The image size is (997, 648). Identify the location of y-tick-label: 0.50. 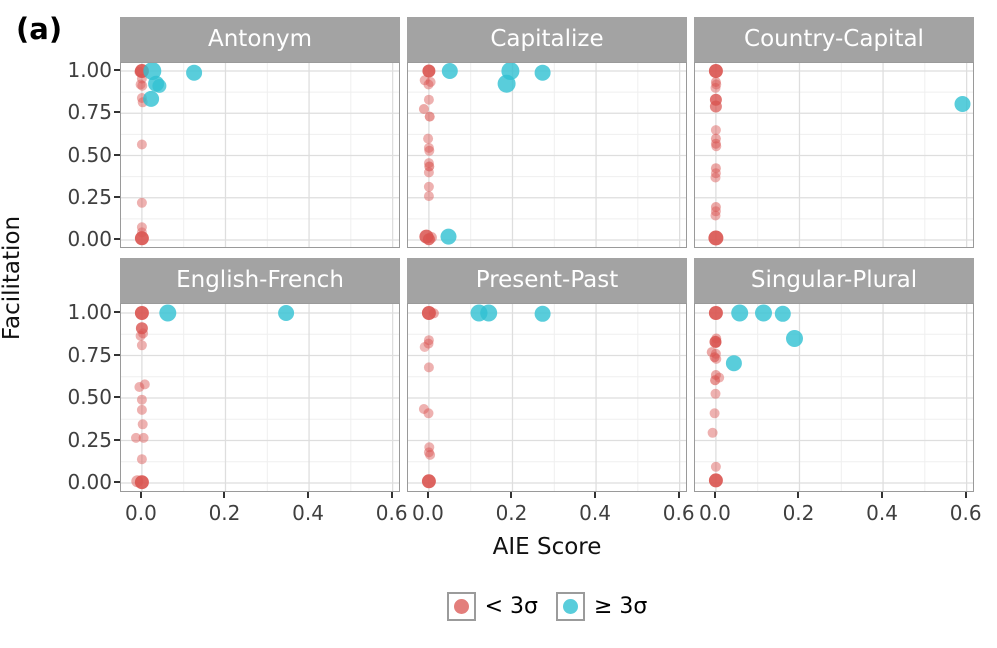
(89, 397).